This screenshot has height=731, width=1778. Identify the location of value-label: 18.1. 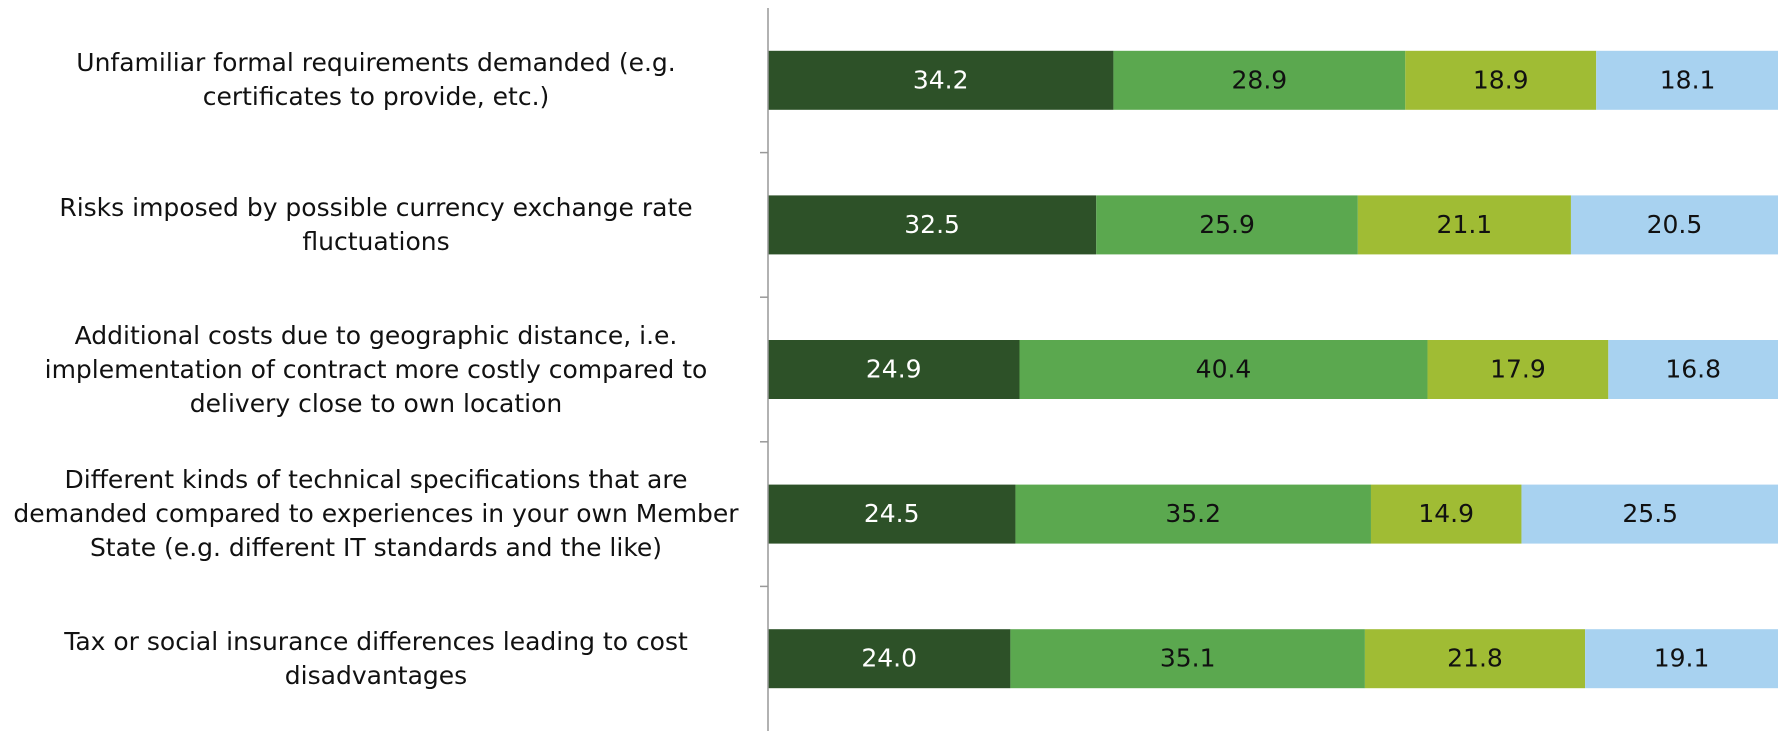
(1688, 79).